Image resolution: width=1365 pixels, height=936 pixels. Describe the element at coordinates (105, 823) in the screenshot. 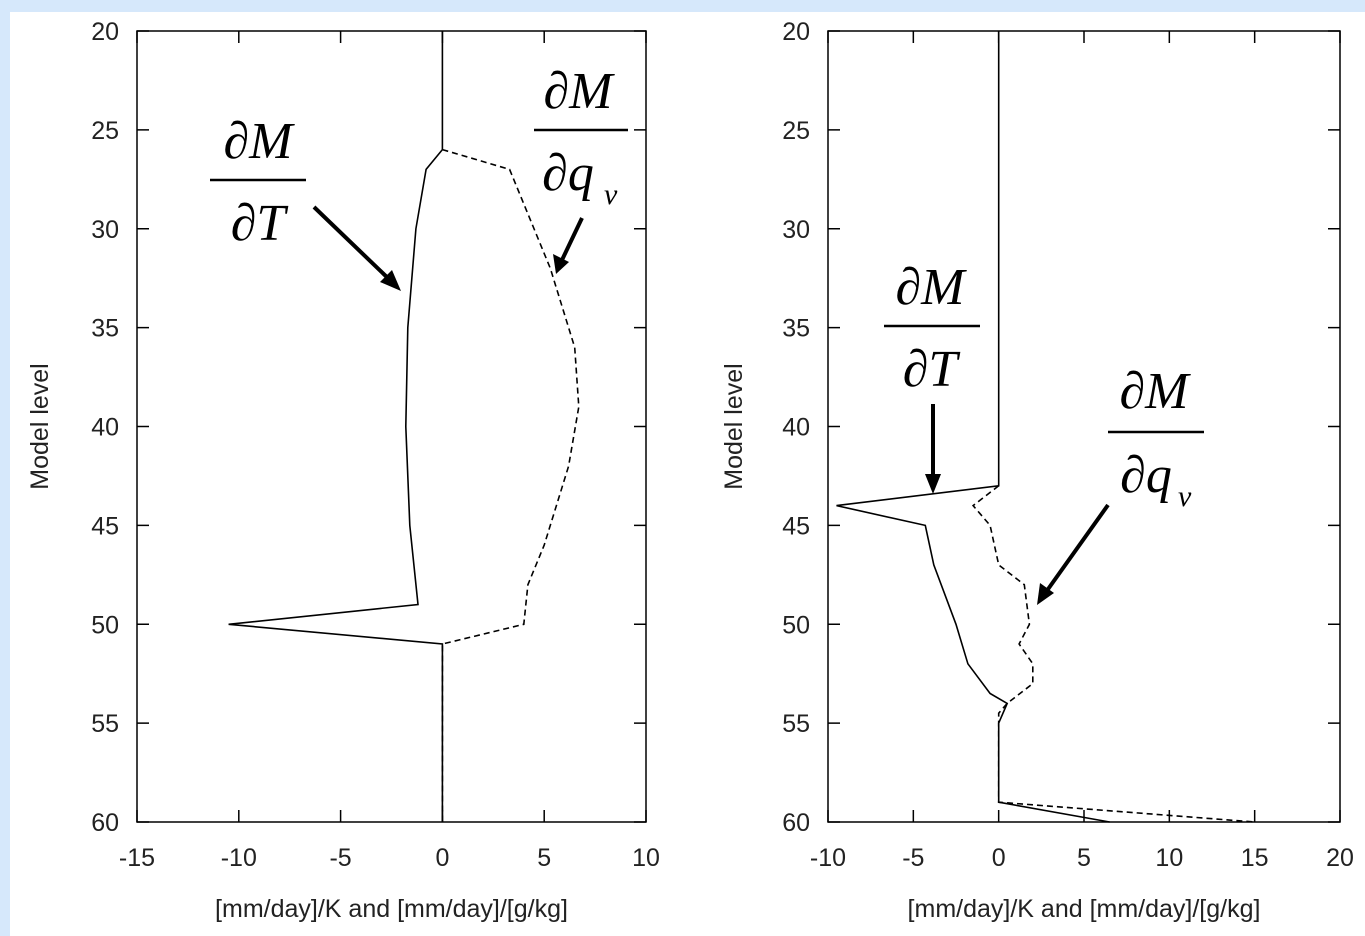

I see `left-ytick-label: 60` at that location.